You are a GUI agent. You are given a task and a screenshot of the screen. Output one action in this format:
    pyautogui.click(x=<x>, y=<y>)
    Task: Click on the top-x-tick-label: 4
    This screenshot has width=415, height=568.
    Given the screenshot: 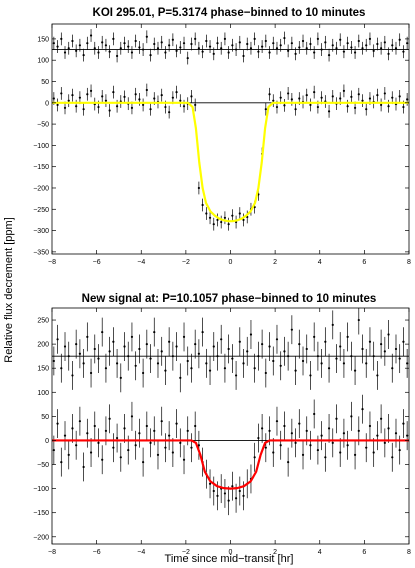 What is the action you would take?
    pyautogui.click(x=320, y=262)
    